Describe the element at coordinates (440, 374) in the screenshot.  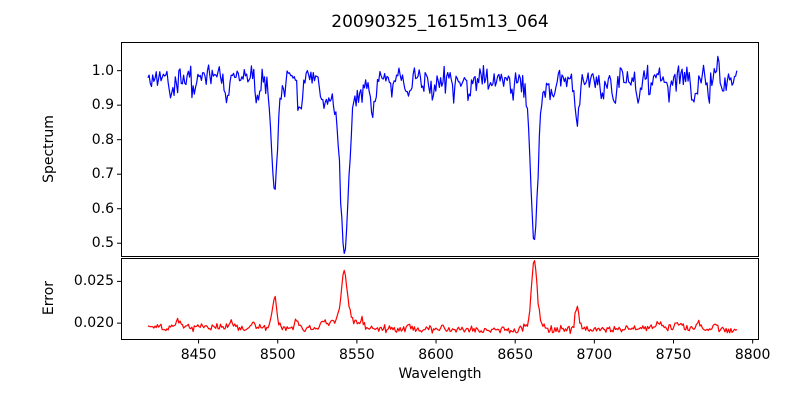
I see `x-axis-label: Wavelength` at that location.